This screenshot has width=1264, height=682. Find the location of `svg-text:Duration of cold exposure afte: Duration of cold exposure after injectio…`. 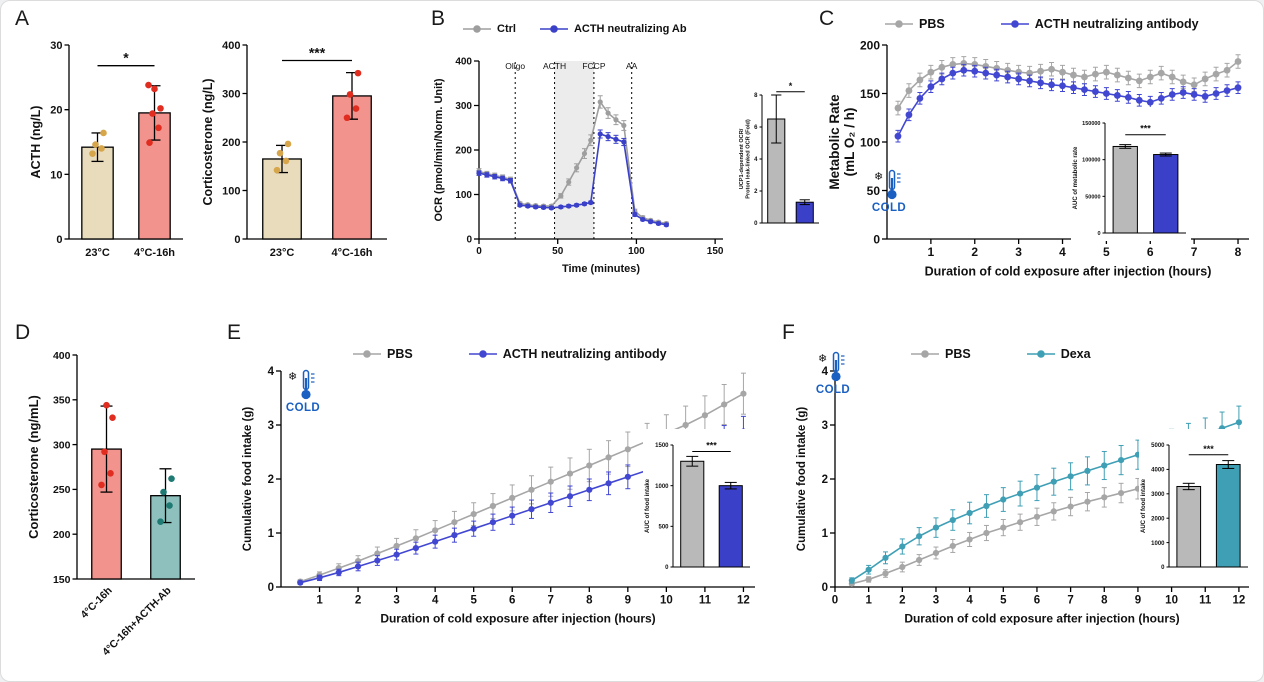

svg-text:Duration of cold exposure afte: Duration of cold exposure after injectio… is located at coordinates (1041, 619).